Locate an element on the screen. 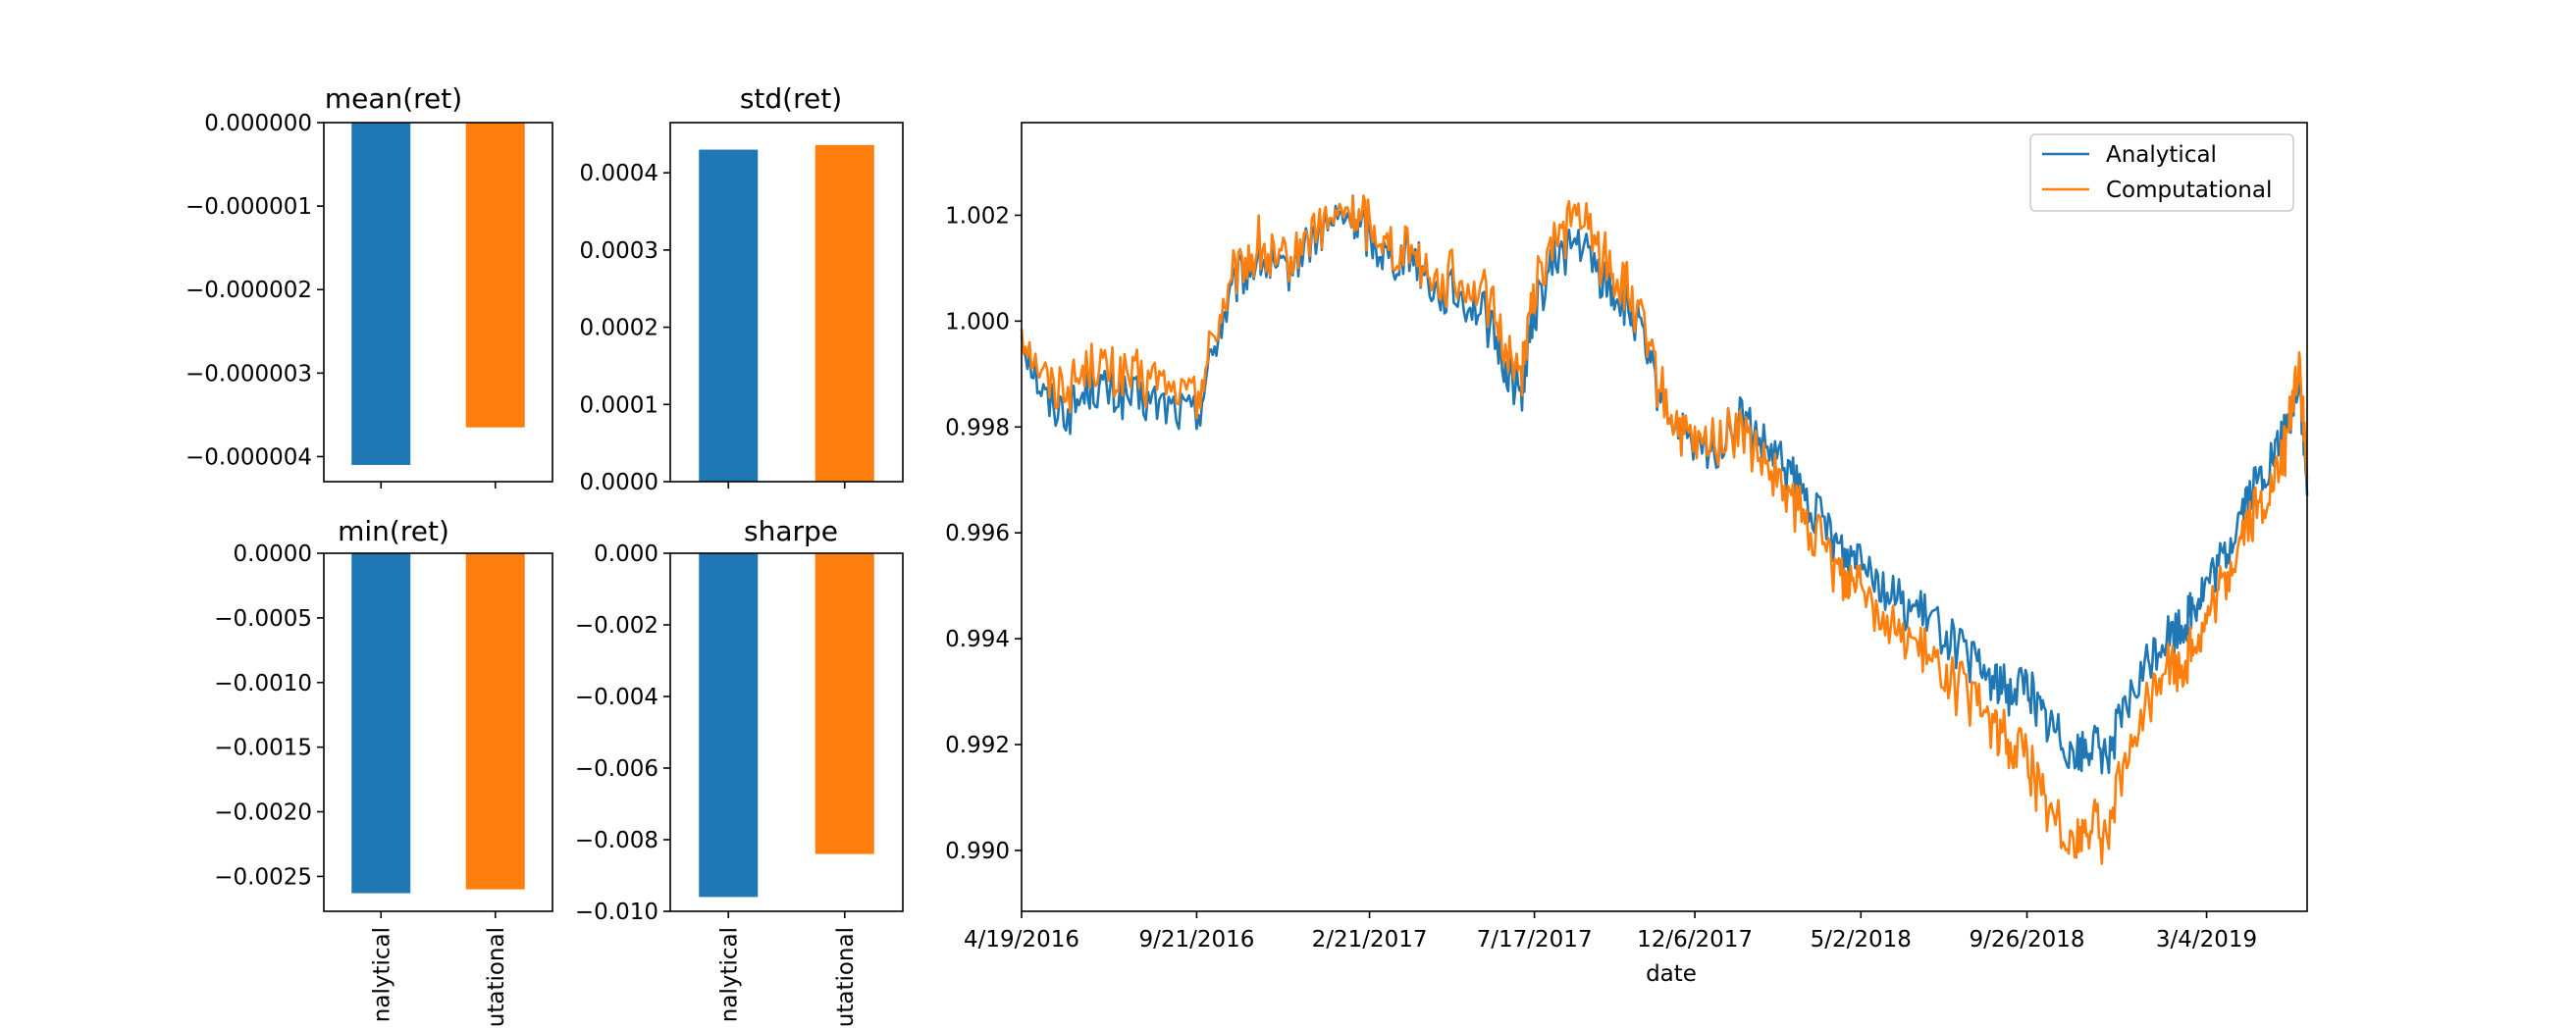 This screenshot has width=2576, height=1030. y-tick-label: 1.000 is located at coordinates (977, 322).